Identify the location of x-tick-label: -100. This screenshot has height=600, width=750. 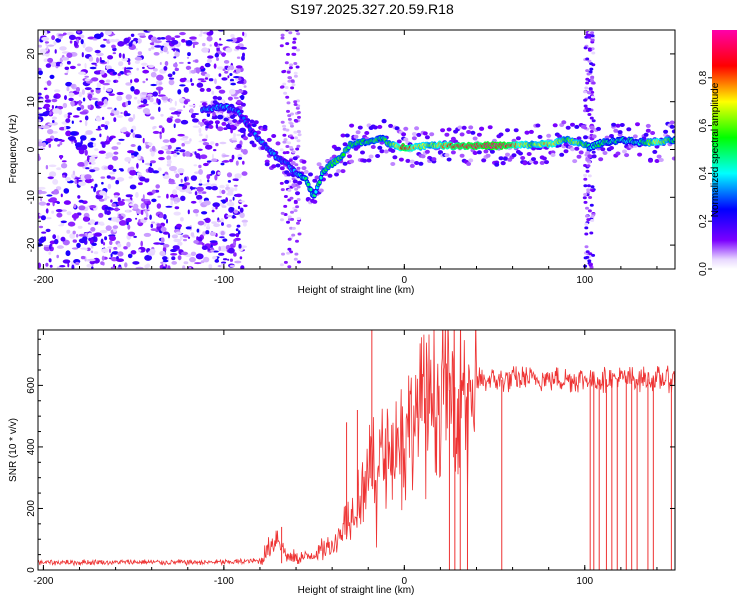
(224, 581).